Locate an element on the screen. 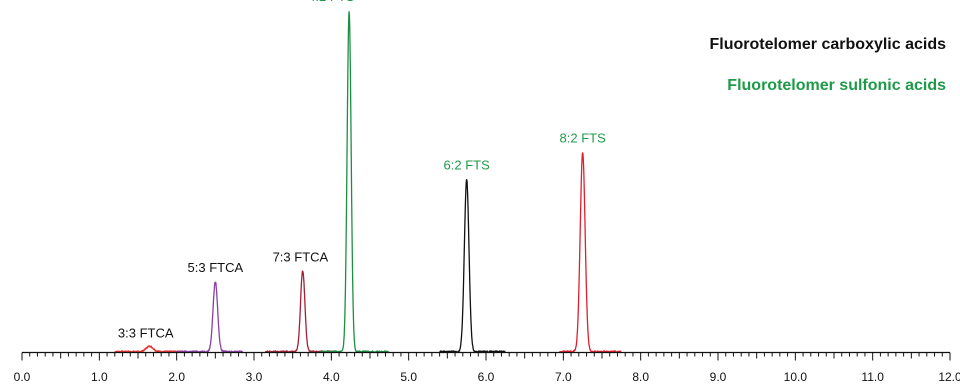  peak-label: 8:2 FTS is located at coordinates (583, 137).